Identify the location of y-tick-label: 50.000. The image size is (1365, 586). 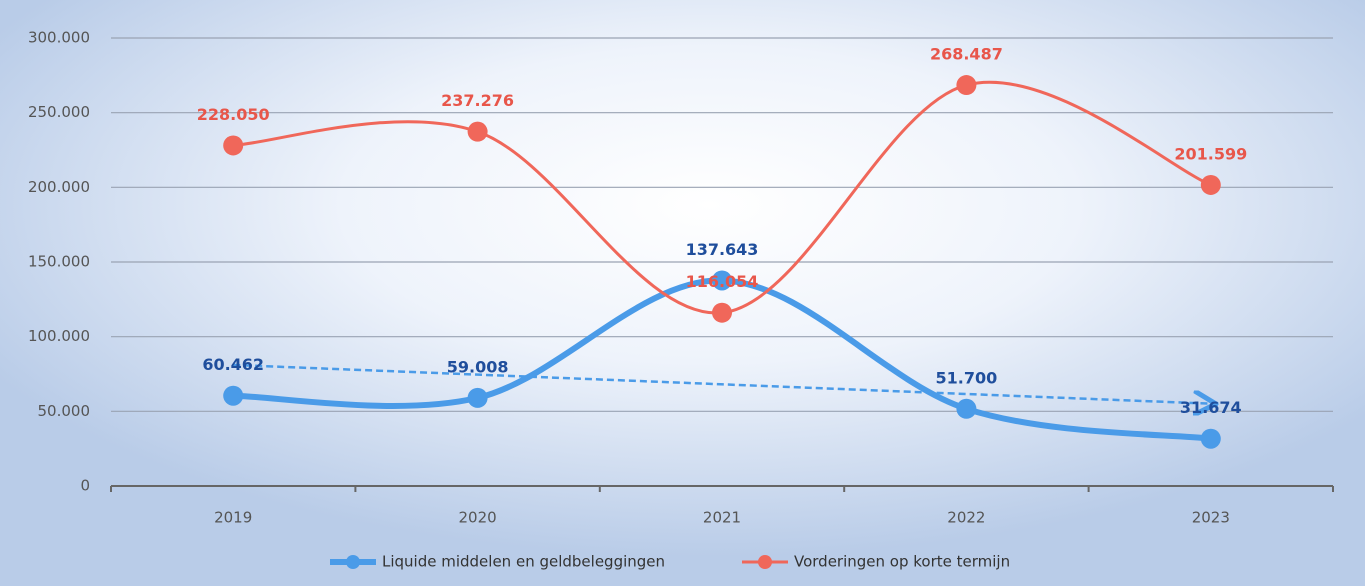
(64, 411).